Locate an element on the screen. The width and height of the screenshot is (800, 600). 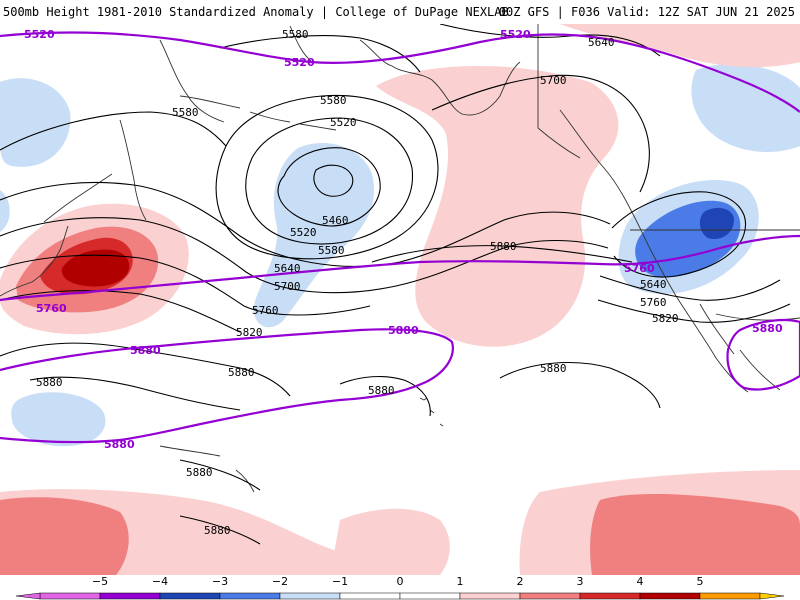
colorbar-tick-label: 5 is located at coordinates (700, 581).